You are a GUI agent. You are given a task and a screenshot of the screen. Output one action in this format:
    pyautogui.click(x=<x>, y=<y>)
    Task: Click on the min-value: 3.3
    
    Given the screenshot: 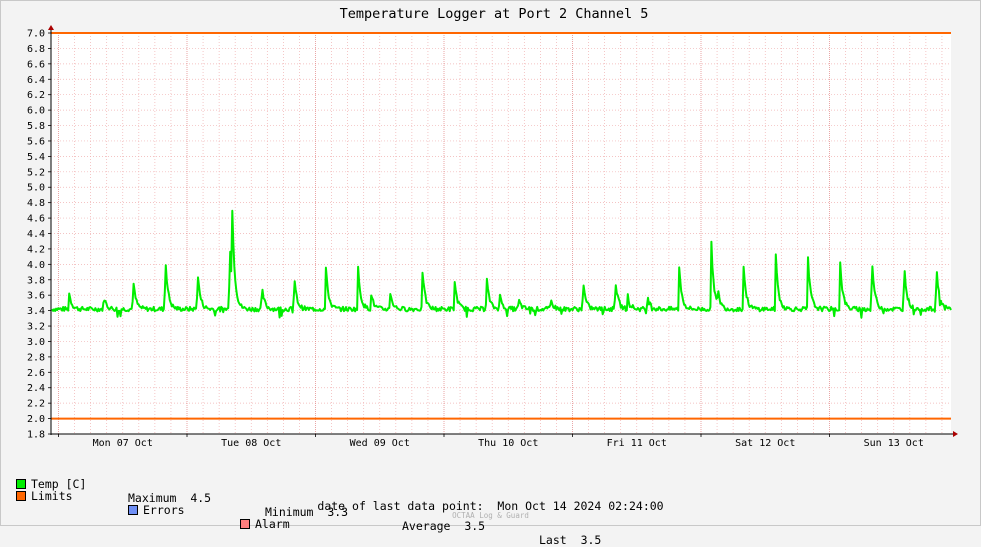 What is the action you would take?
    pyautogui.click(x=338, y=512)
    